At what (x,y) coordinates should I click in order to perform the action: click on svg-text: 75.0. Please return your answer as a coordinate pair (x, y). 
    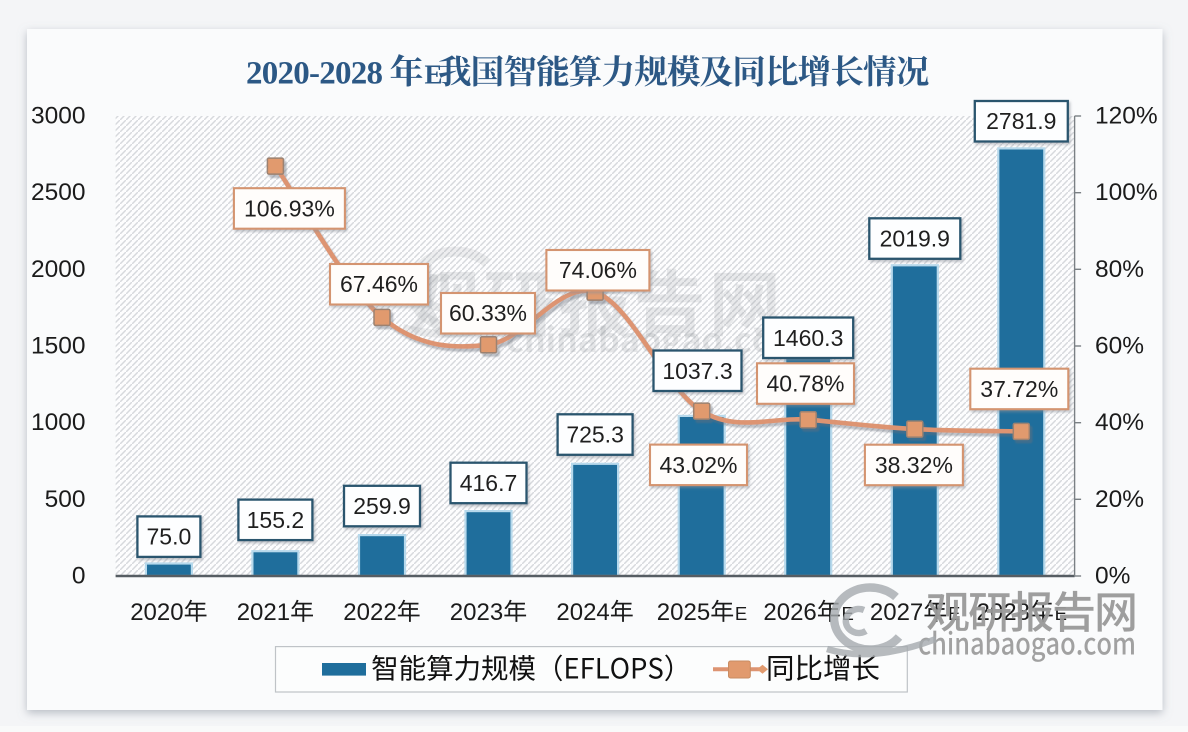
    Looking at the image, I should click on (169, 537).